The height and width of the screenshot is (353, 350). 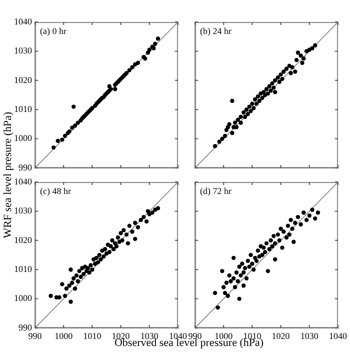 I want to click on annotation: (a) 0 hr, so click(x=53, y=31).